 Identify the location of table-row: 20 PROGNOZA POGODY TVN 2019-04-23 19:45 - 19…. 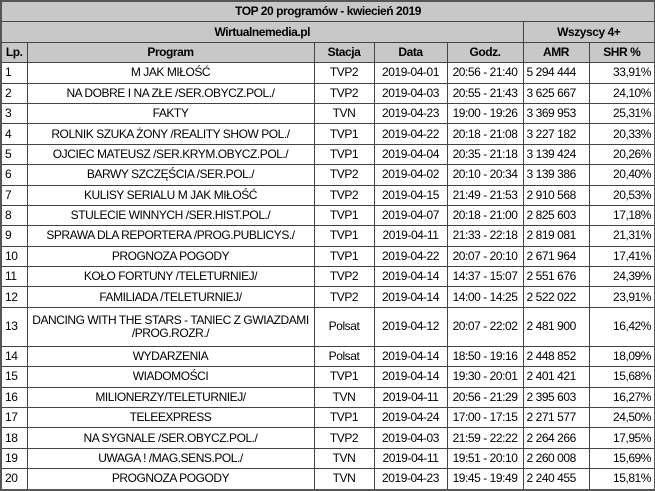
(327, 479).